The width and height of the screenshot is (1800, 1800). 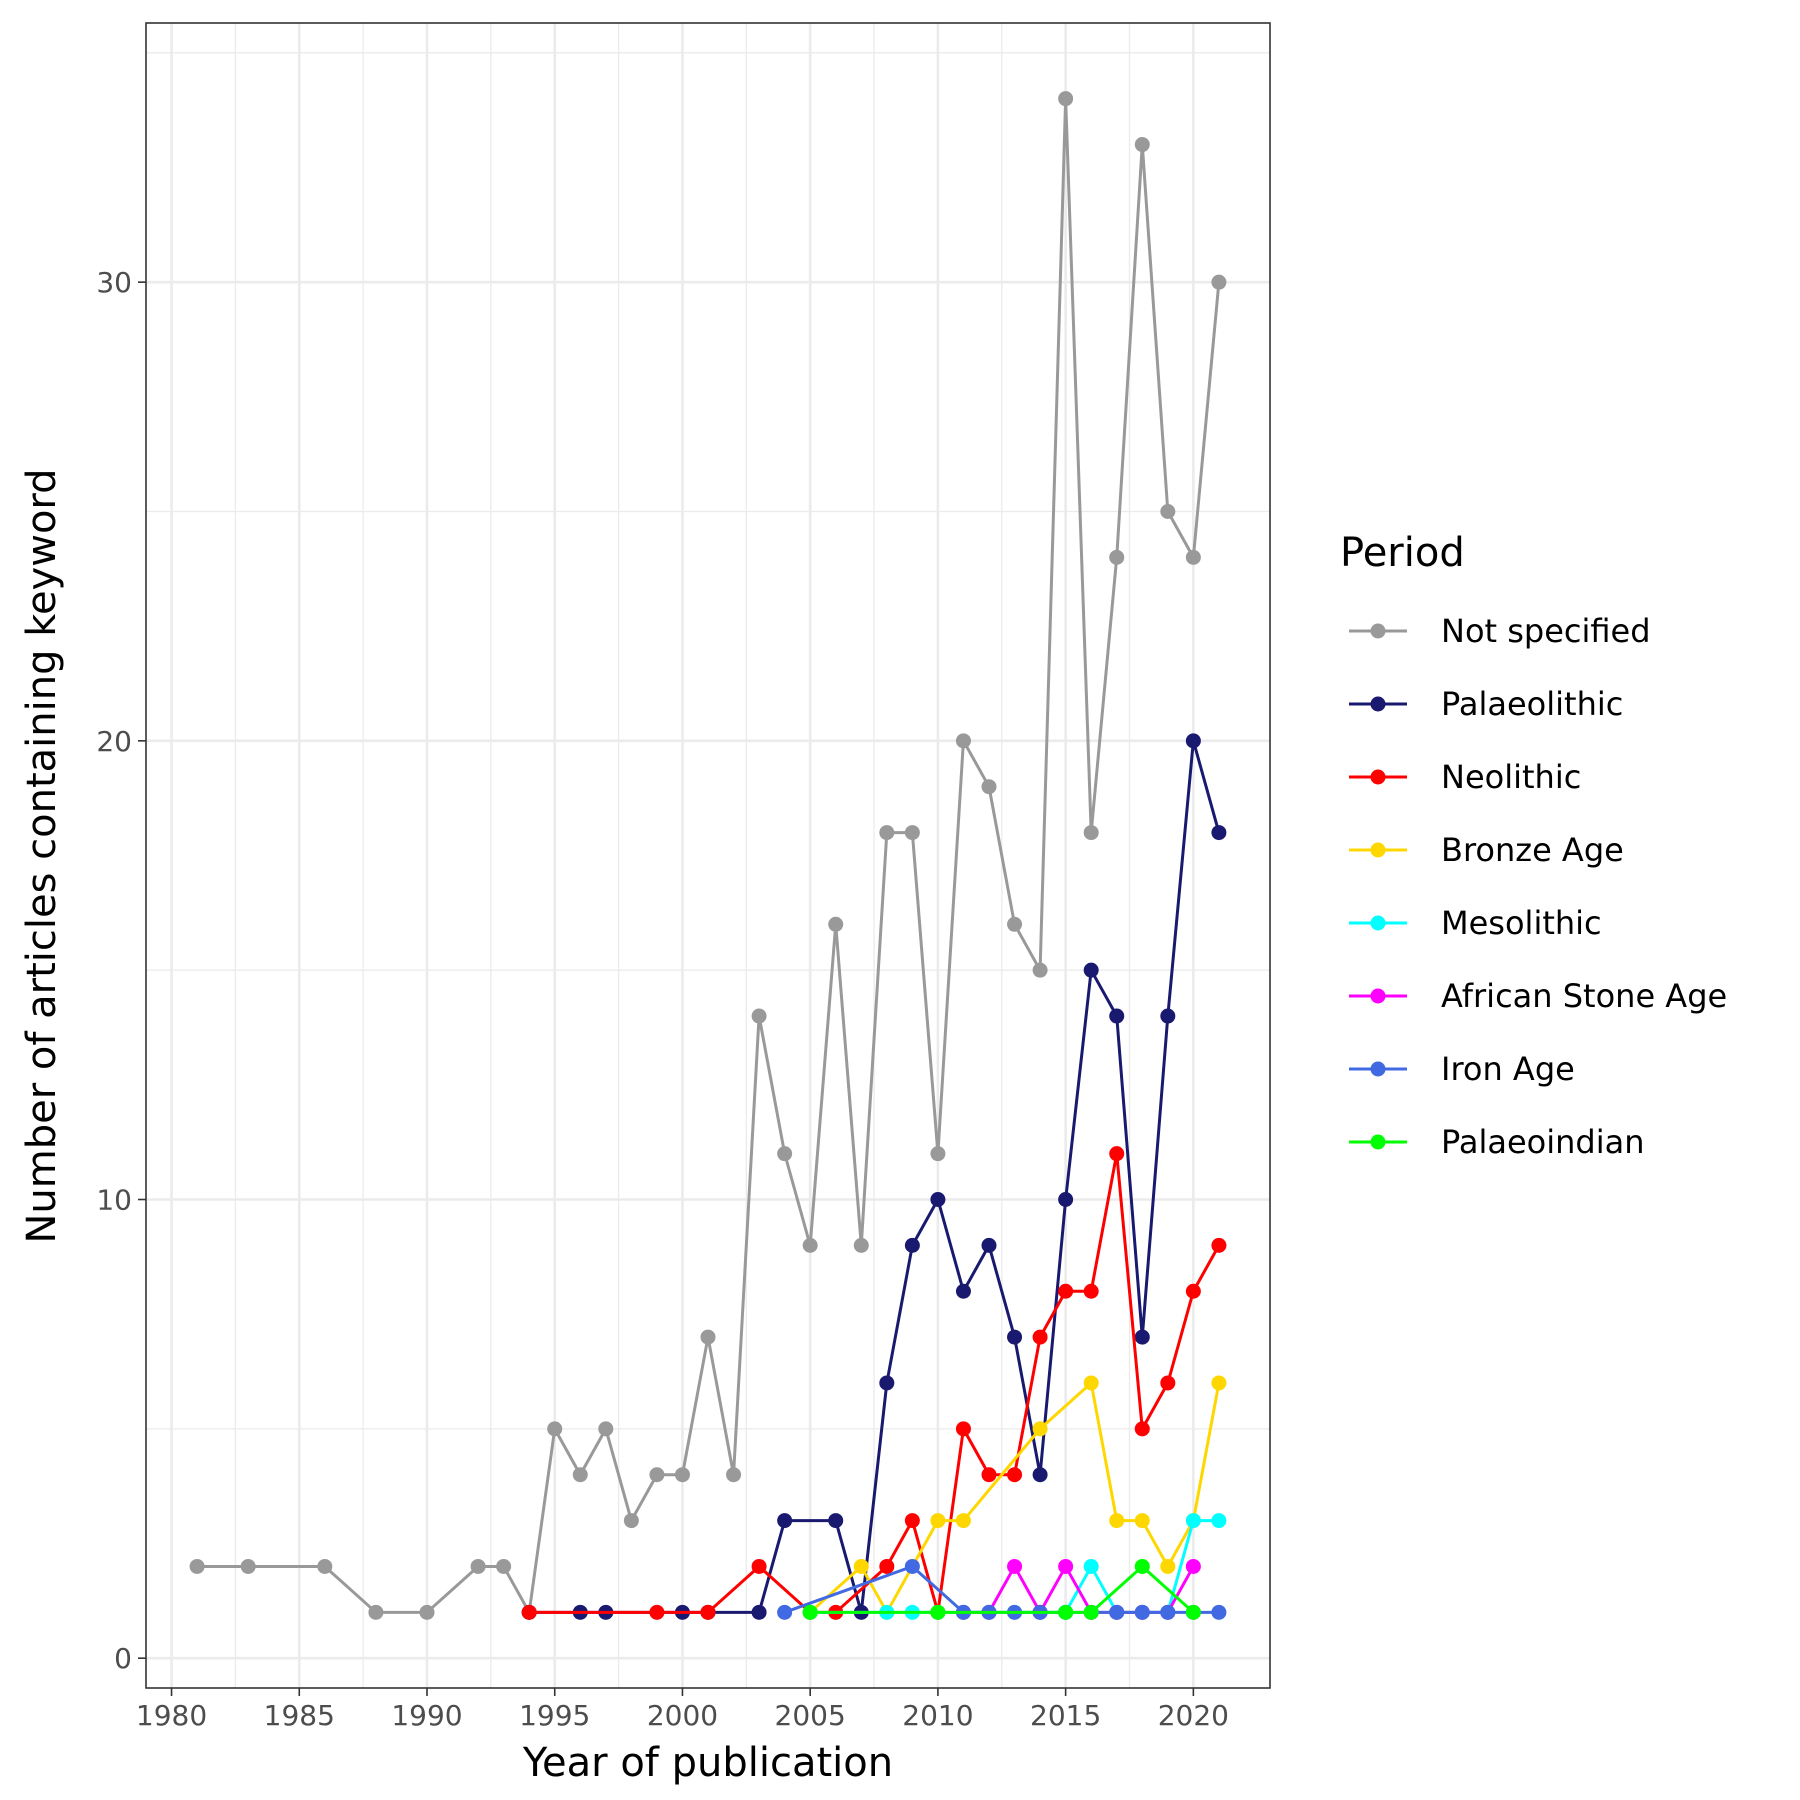 I want to click on legend-item-not-specified: Not specified, so click(x=1500, y=631).